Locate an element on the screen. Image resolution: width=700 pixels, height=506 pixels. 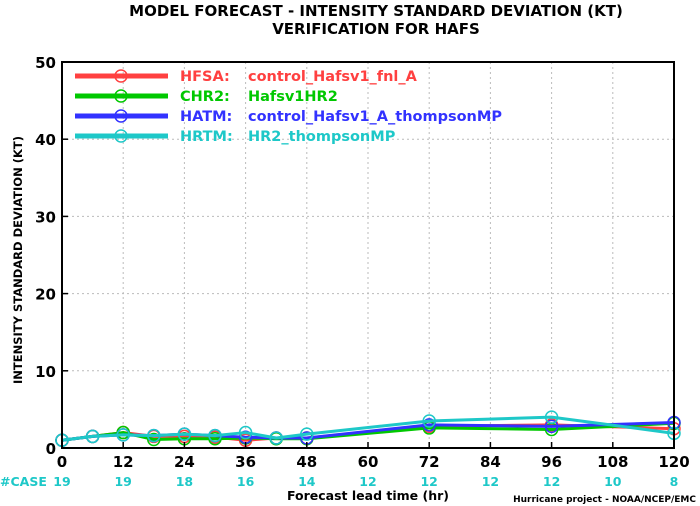
case-count: 10 is located at coordinates (613, 481).